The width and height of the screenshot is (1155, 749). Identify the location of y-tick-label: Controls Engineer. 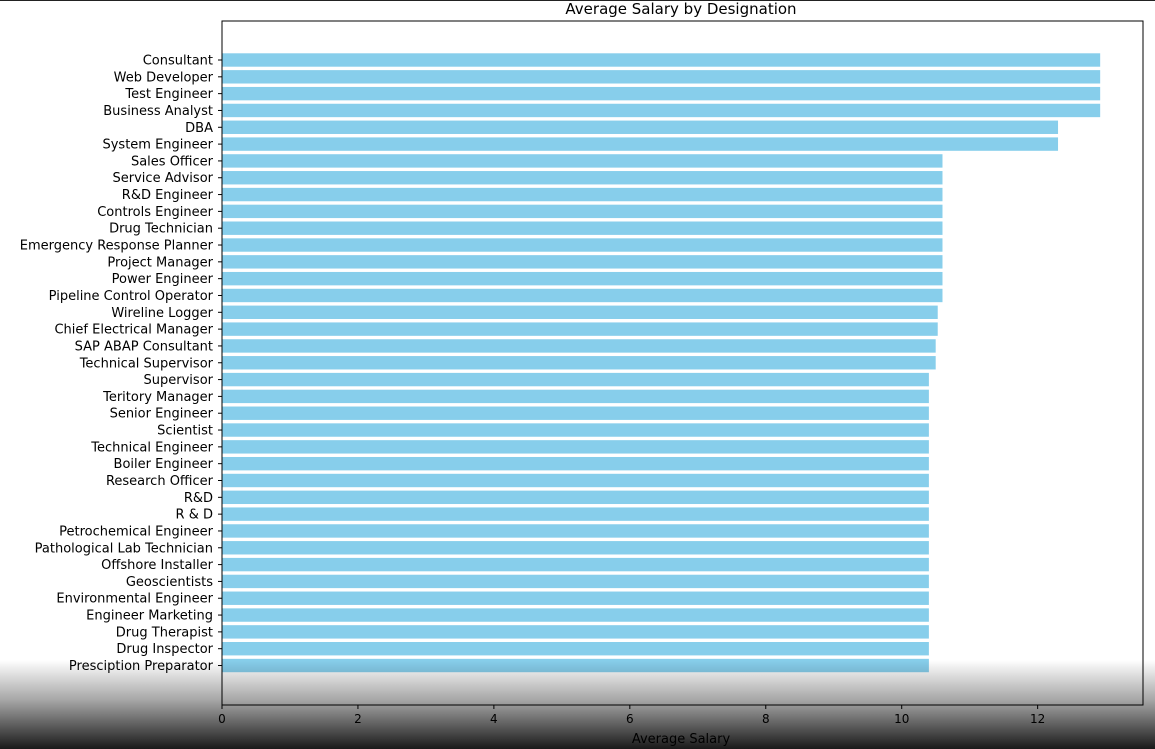
(155, 212).